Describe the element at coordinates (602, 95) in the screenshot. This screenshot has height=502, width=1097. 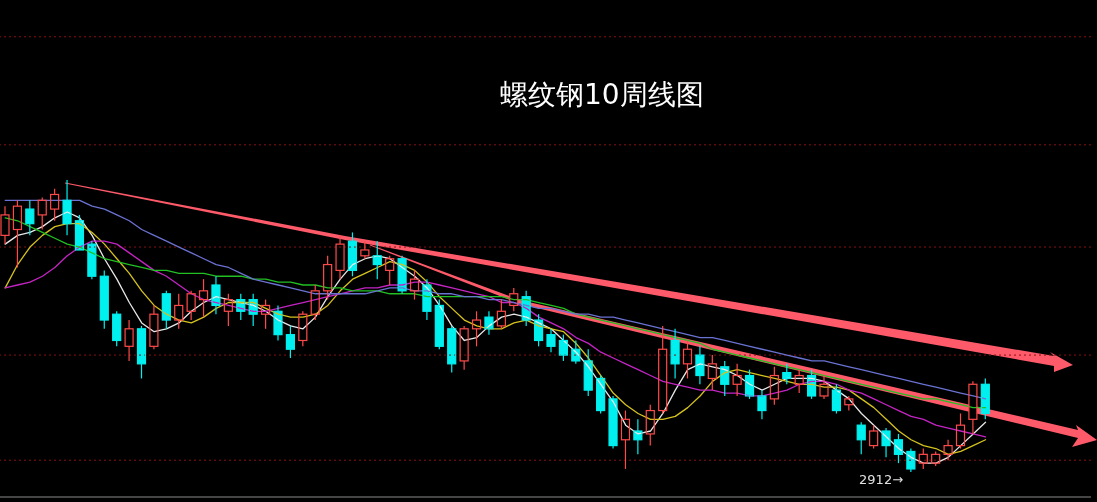
I see `chart-title: 螺纹钢10周线图` at that location.